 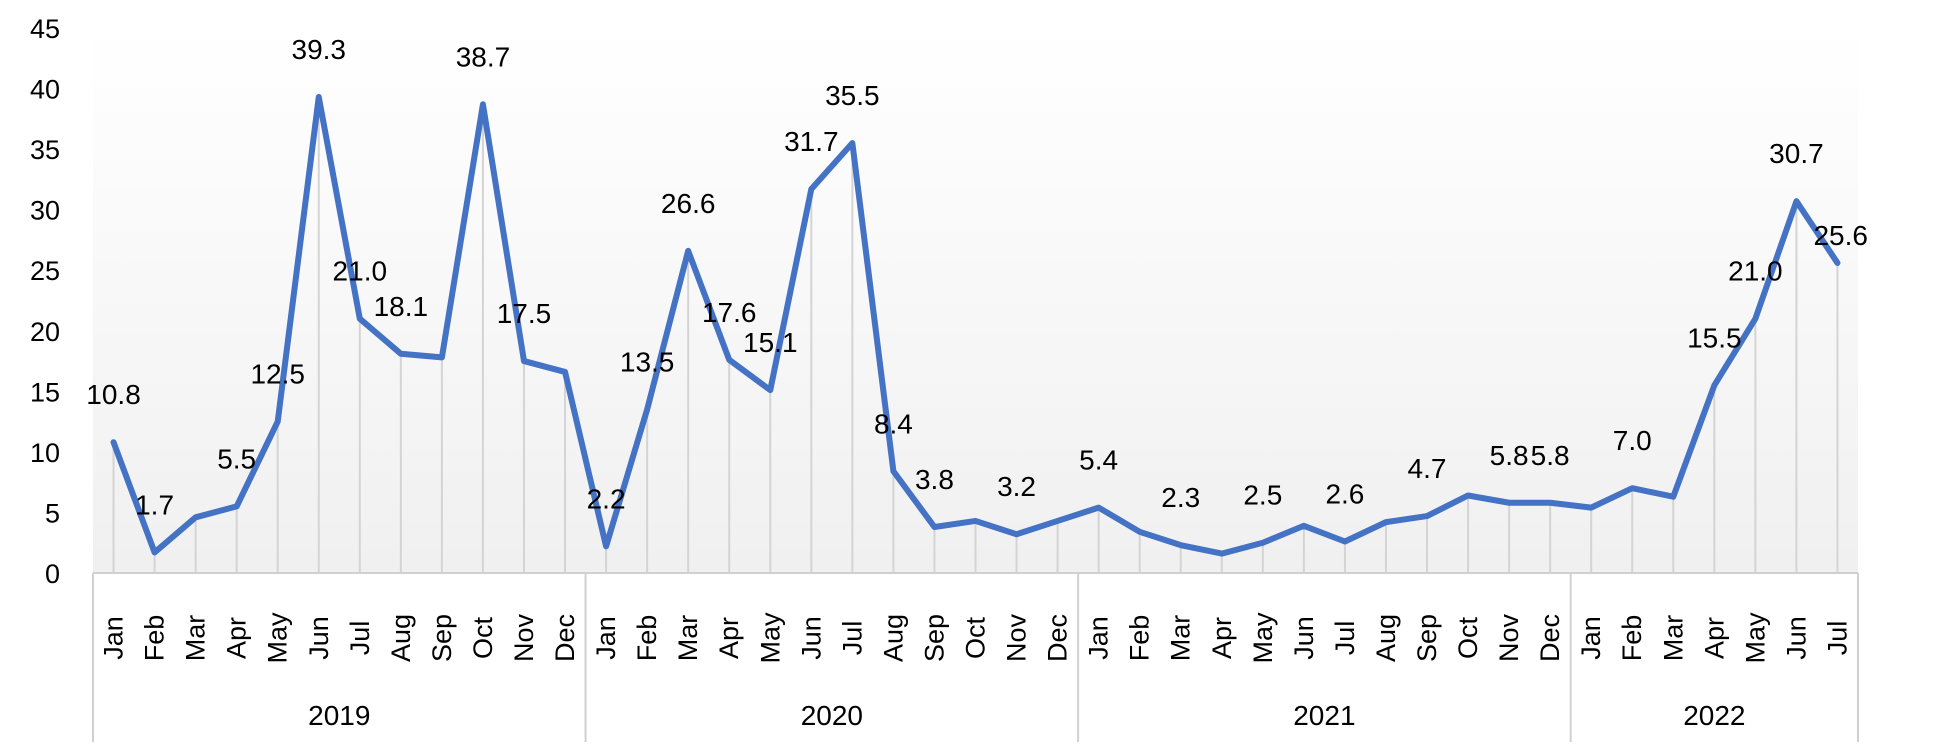 What do you see at coordinates (45, 211) in the screenshot?
I see `y-tick-label: 30` at bounding box center [45, 211].